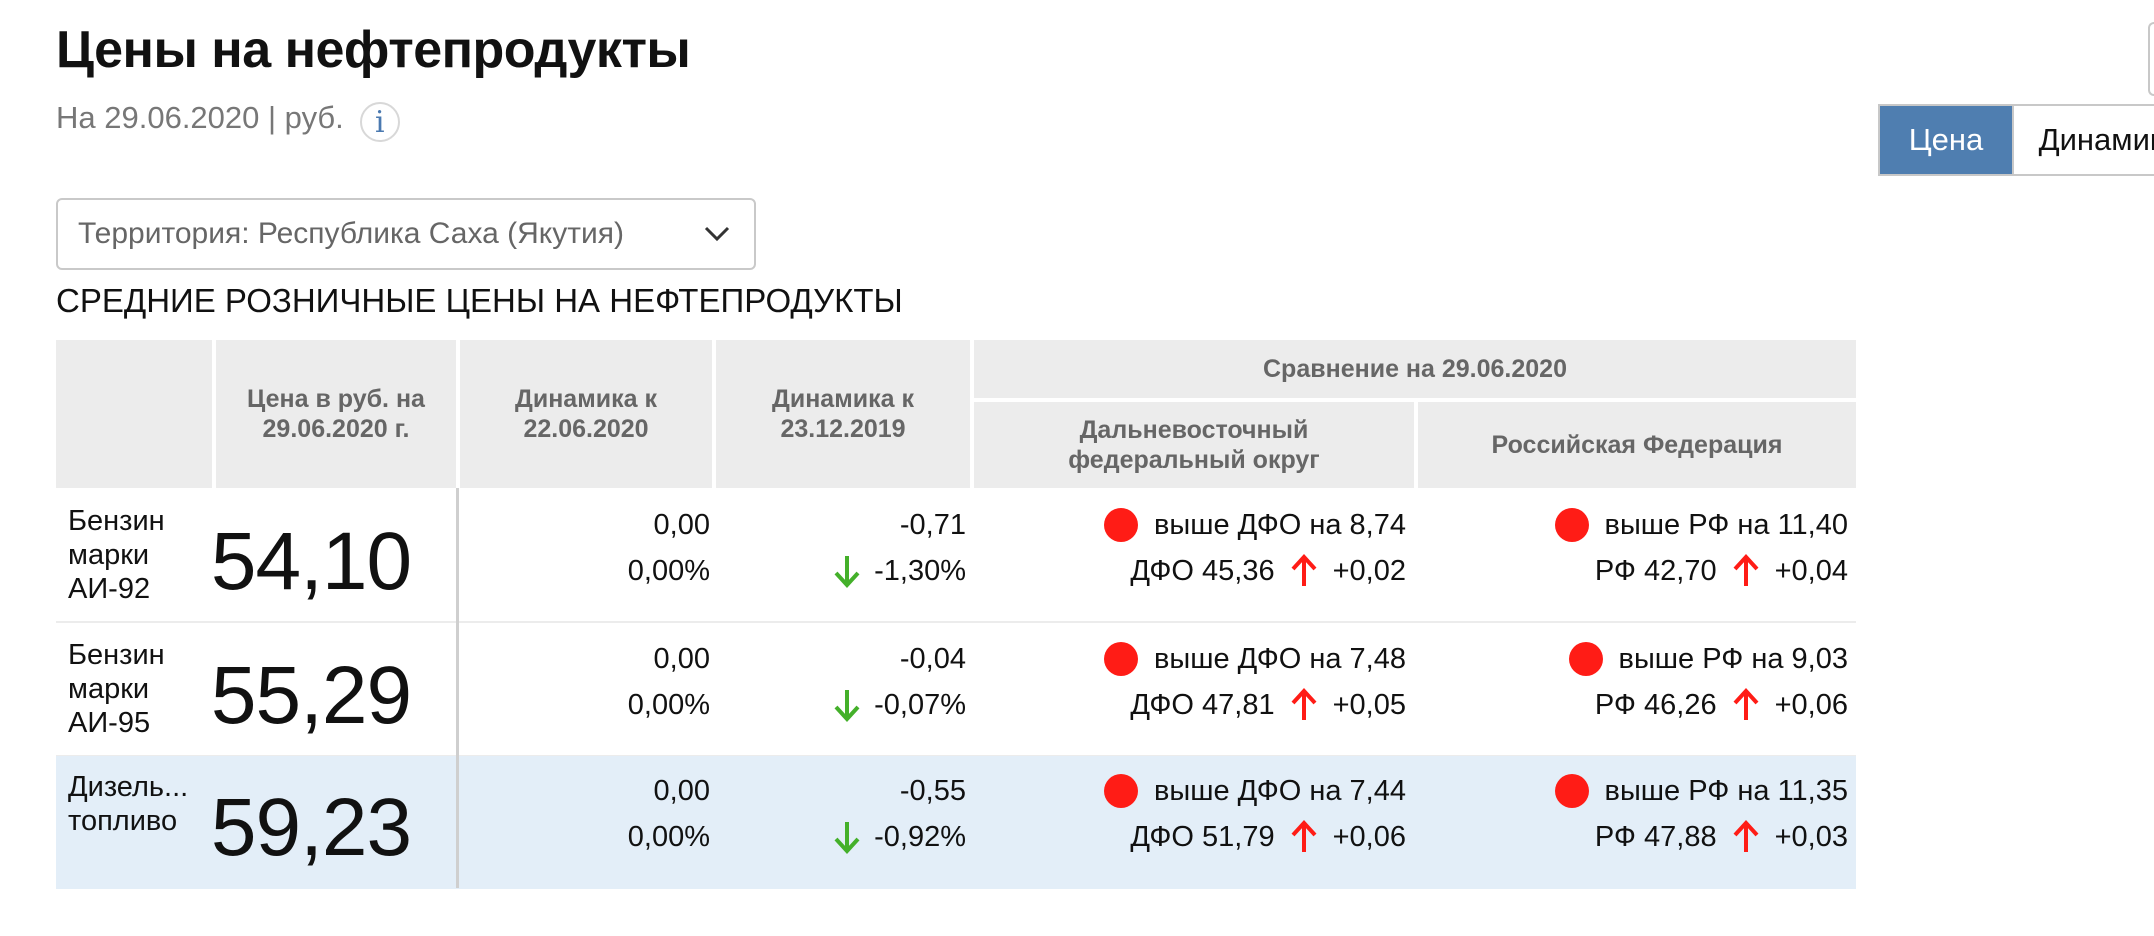 The image size is (2154, 936). I want to click on page-subtitle: На 29.06.2020 | руб. i, so click(228, 118).